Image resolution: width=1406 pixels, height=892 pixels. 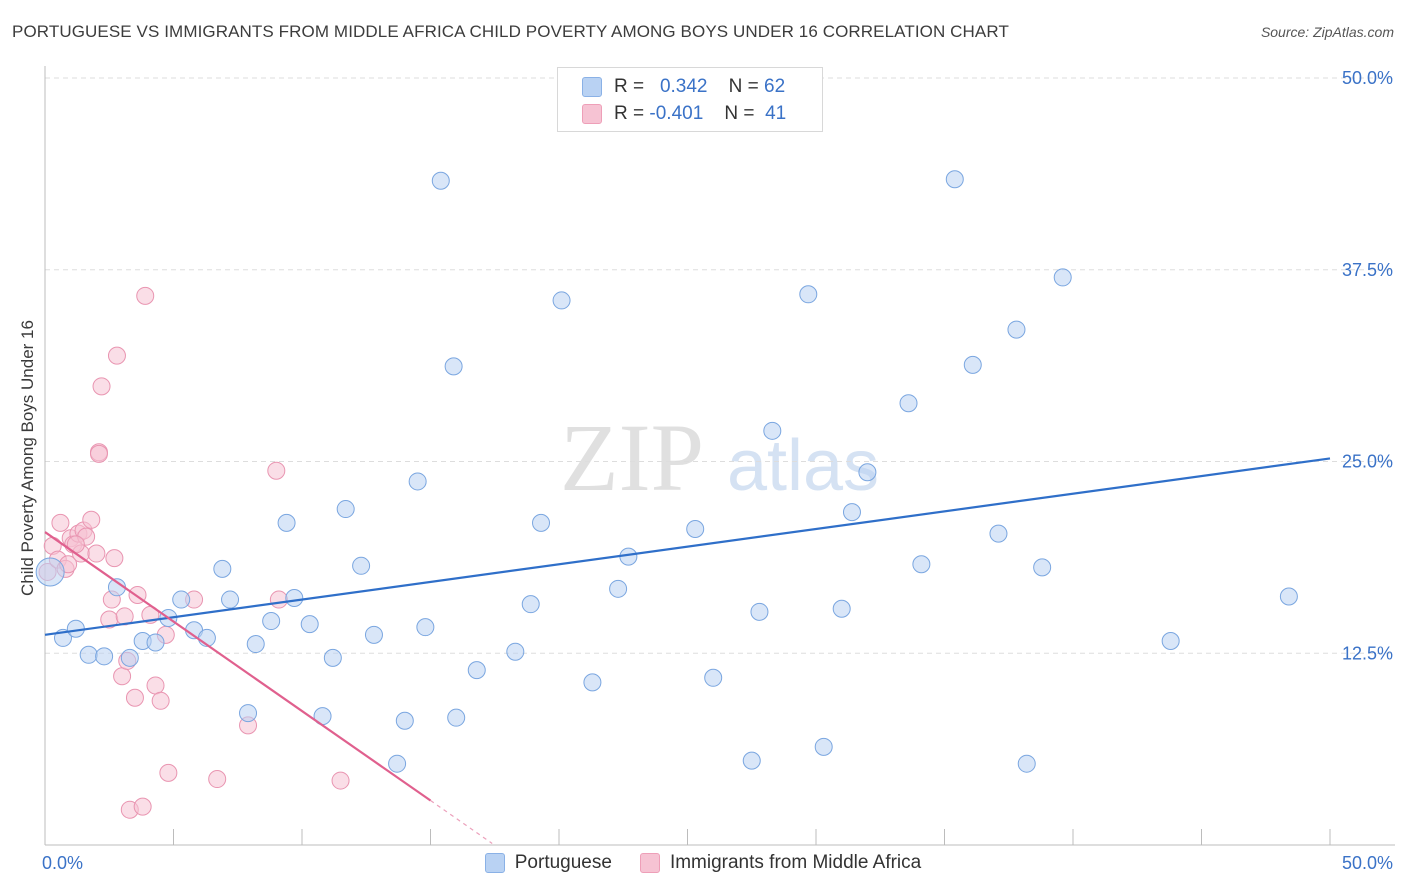 I want to click on trendline-middle-africa, so click(x=238, y=666).